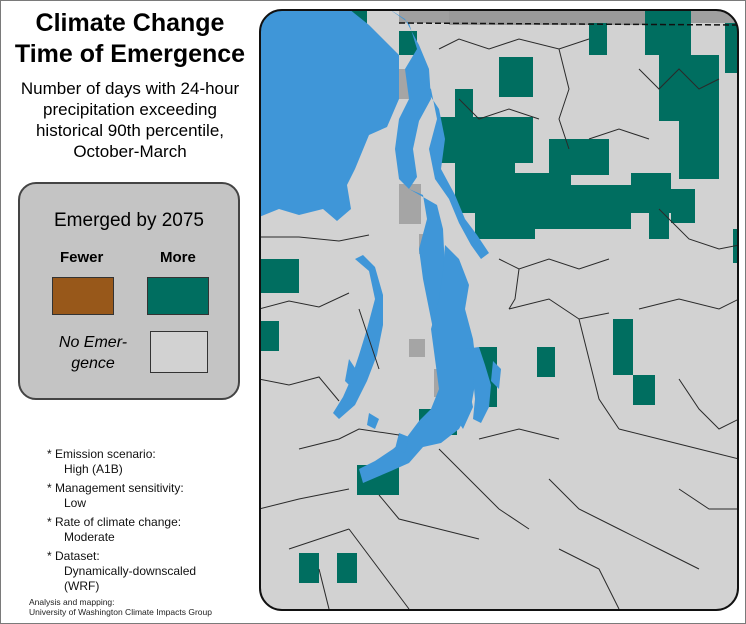 This screenshot has height=624, width=746. I want to click on legend-fewer-label: Fewer, so click(82, 257).